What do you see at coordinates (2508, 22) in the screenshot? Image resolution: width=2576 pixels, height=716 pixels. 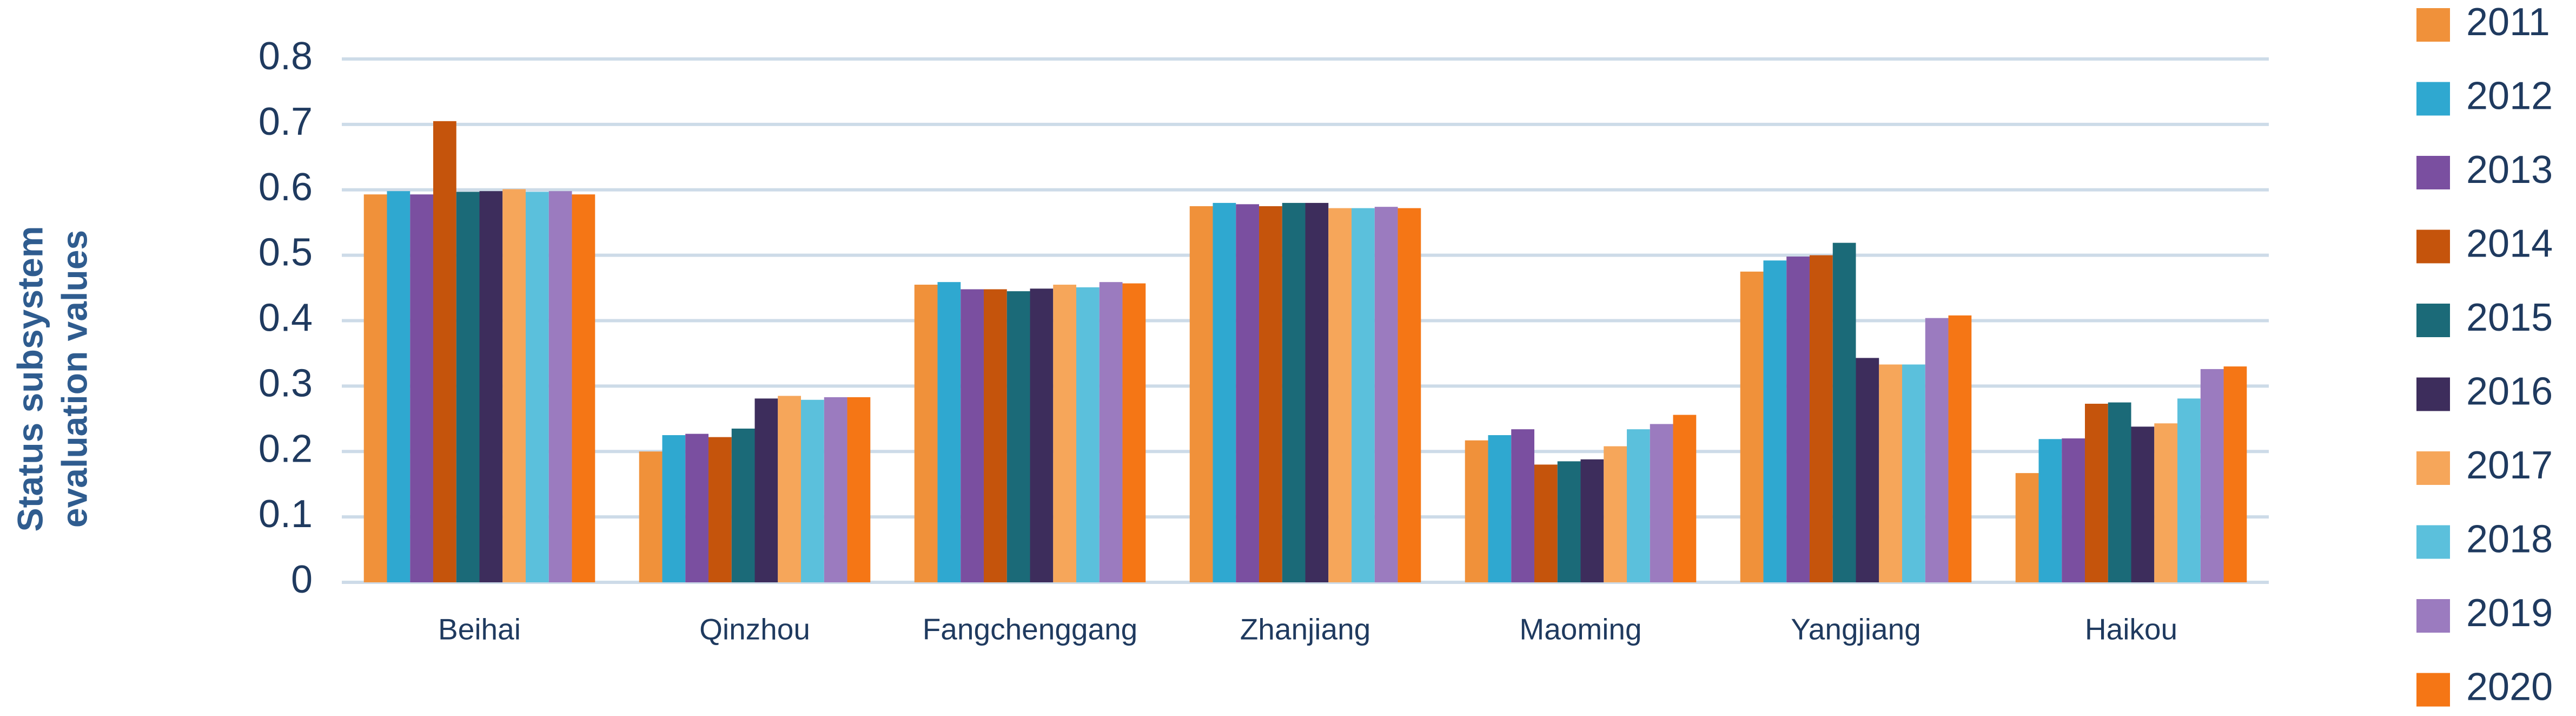 I see `legend-label: 2011` at bounding box center [2508, 22].